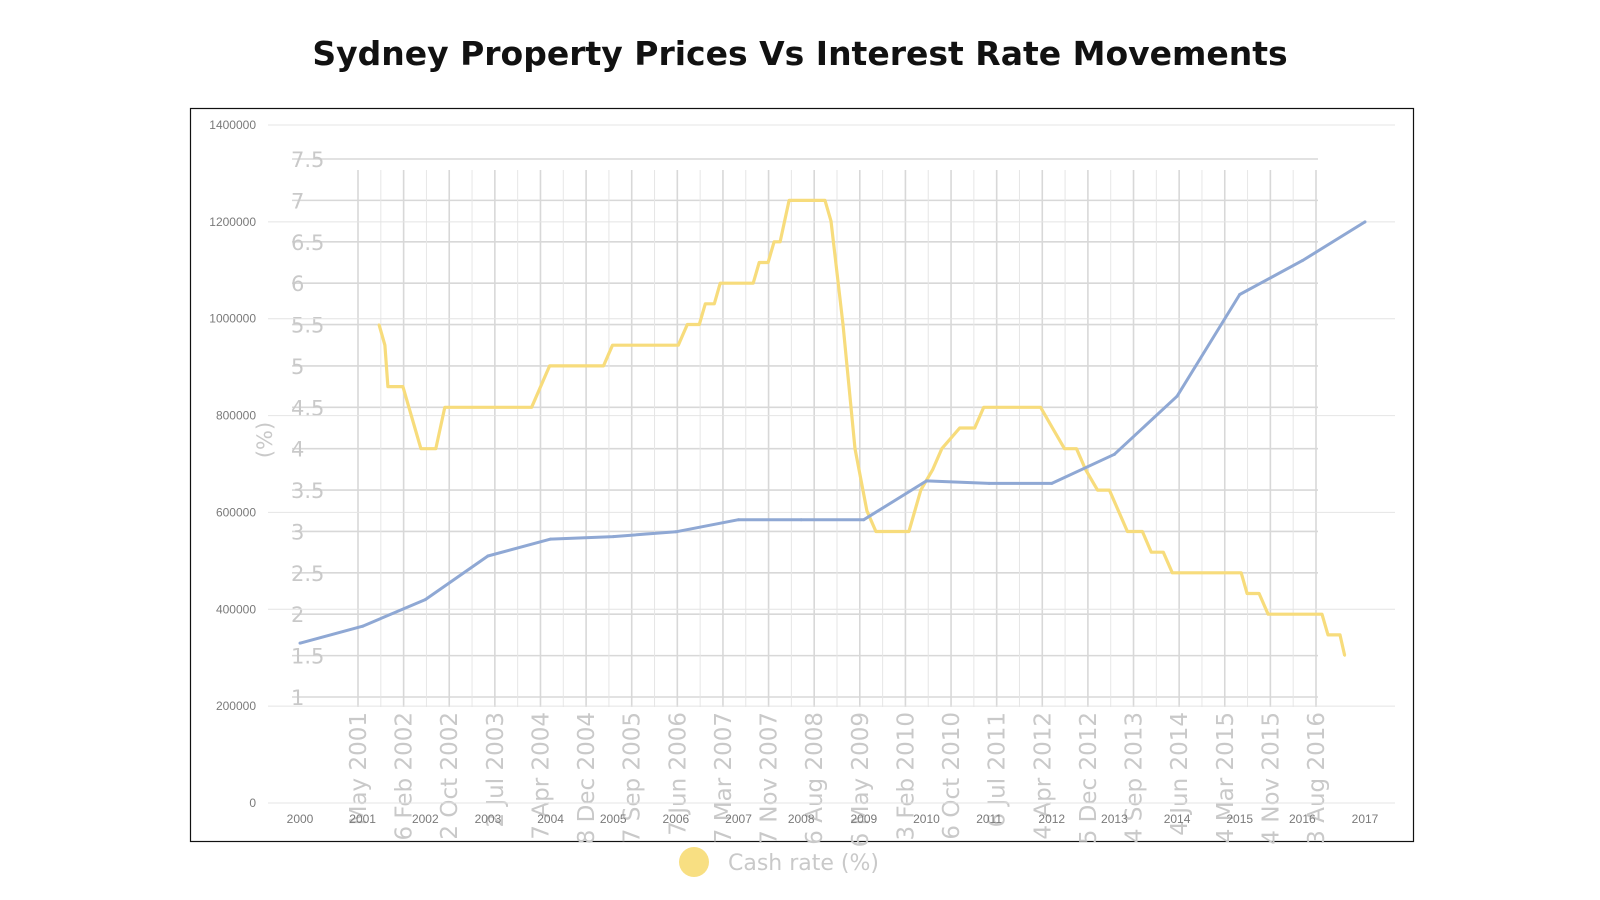 The width and height of the screenshot is (1600, 900). Describe the element at coordinates (678, 774) in the screenshot. I see `secondary-x-tick-label: 7 Jun 2006` at that location.